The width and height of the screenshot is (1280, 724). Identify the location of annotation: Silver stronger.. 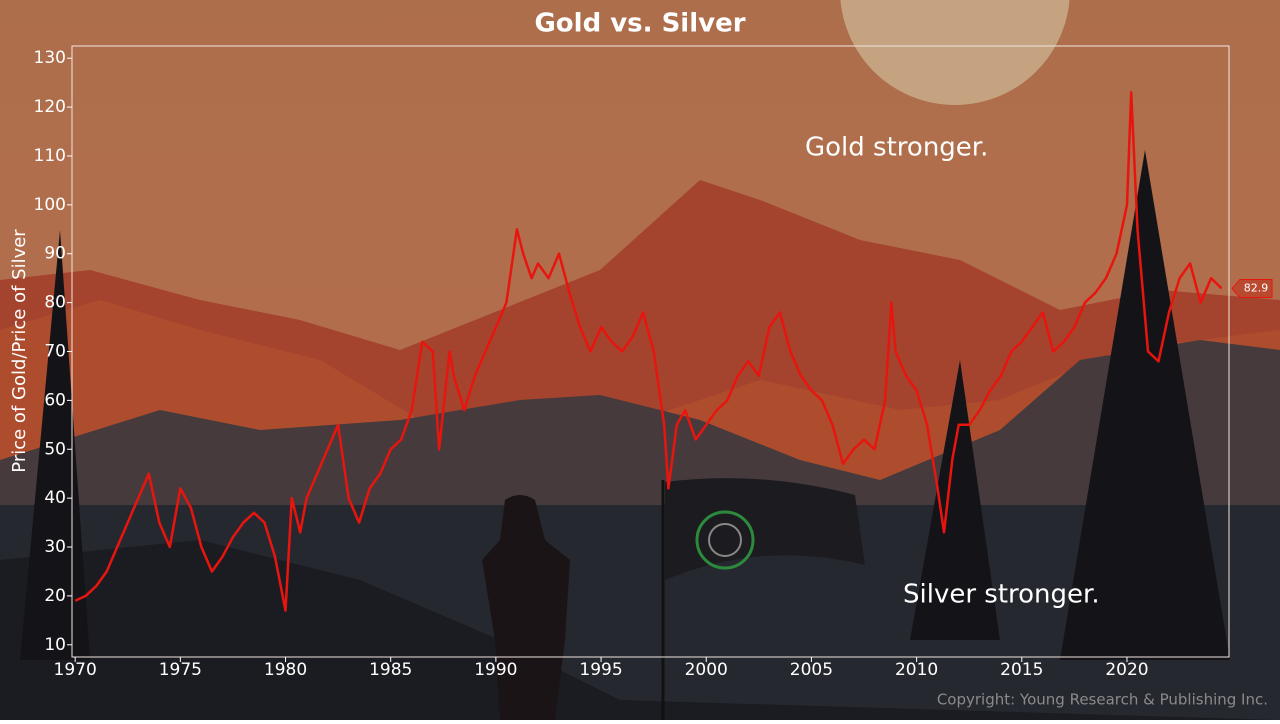
(1001, 595).